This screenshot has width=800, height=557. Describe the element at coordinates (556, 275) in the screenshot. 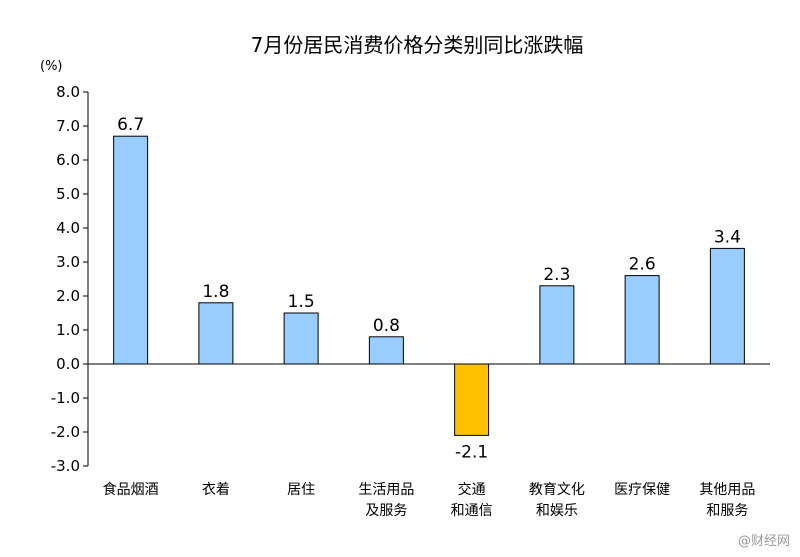

I see `data-label: 2.3` at that location.